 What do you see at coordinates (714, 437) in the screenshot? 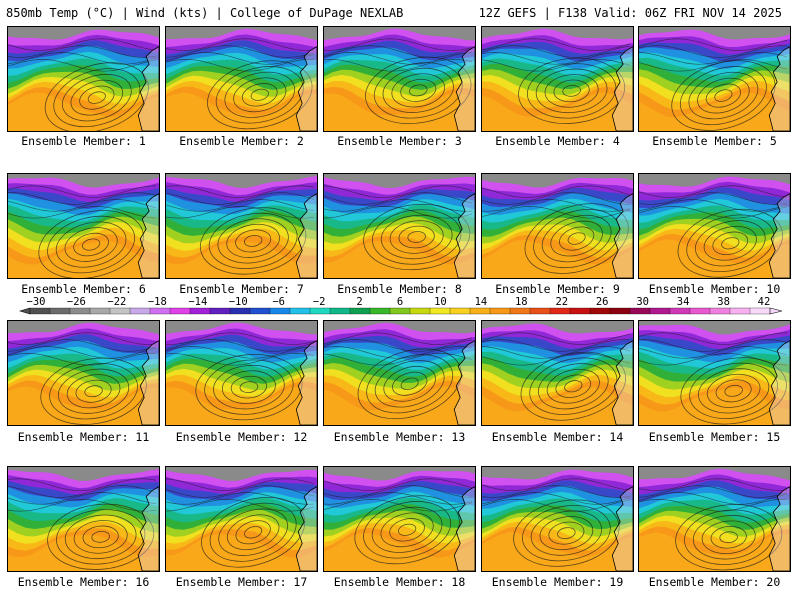
I see `ensemble-member-label: Ensemble Member: 15` at bounding box center [714, 437].